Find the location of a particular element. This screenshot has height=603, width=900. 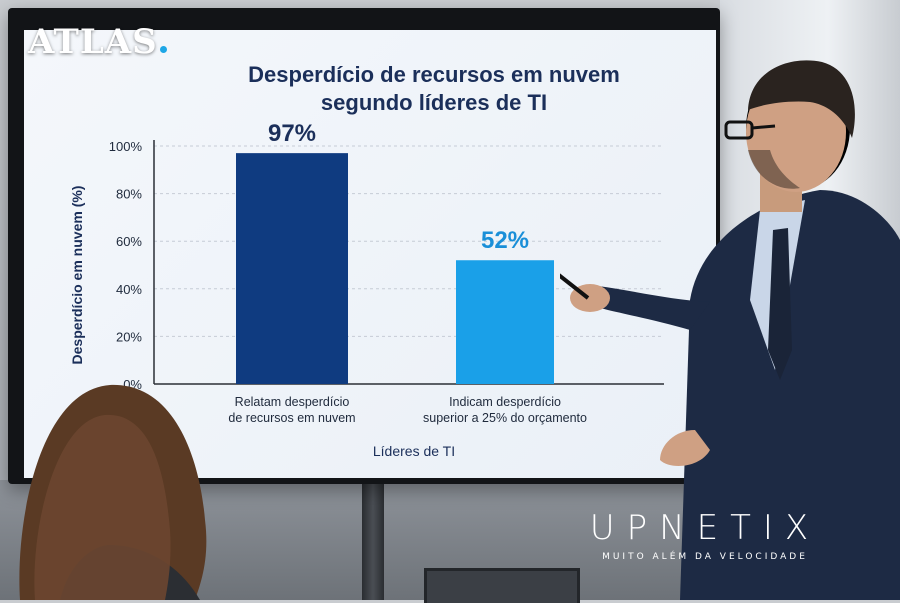

y-tick-label: 20% is located at coordinates (129, 336).